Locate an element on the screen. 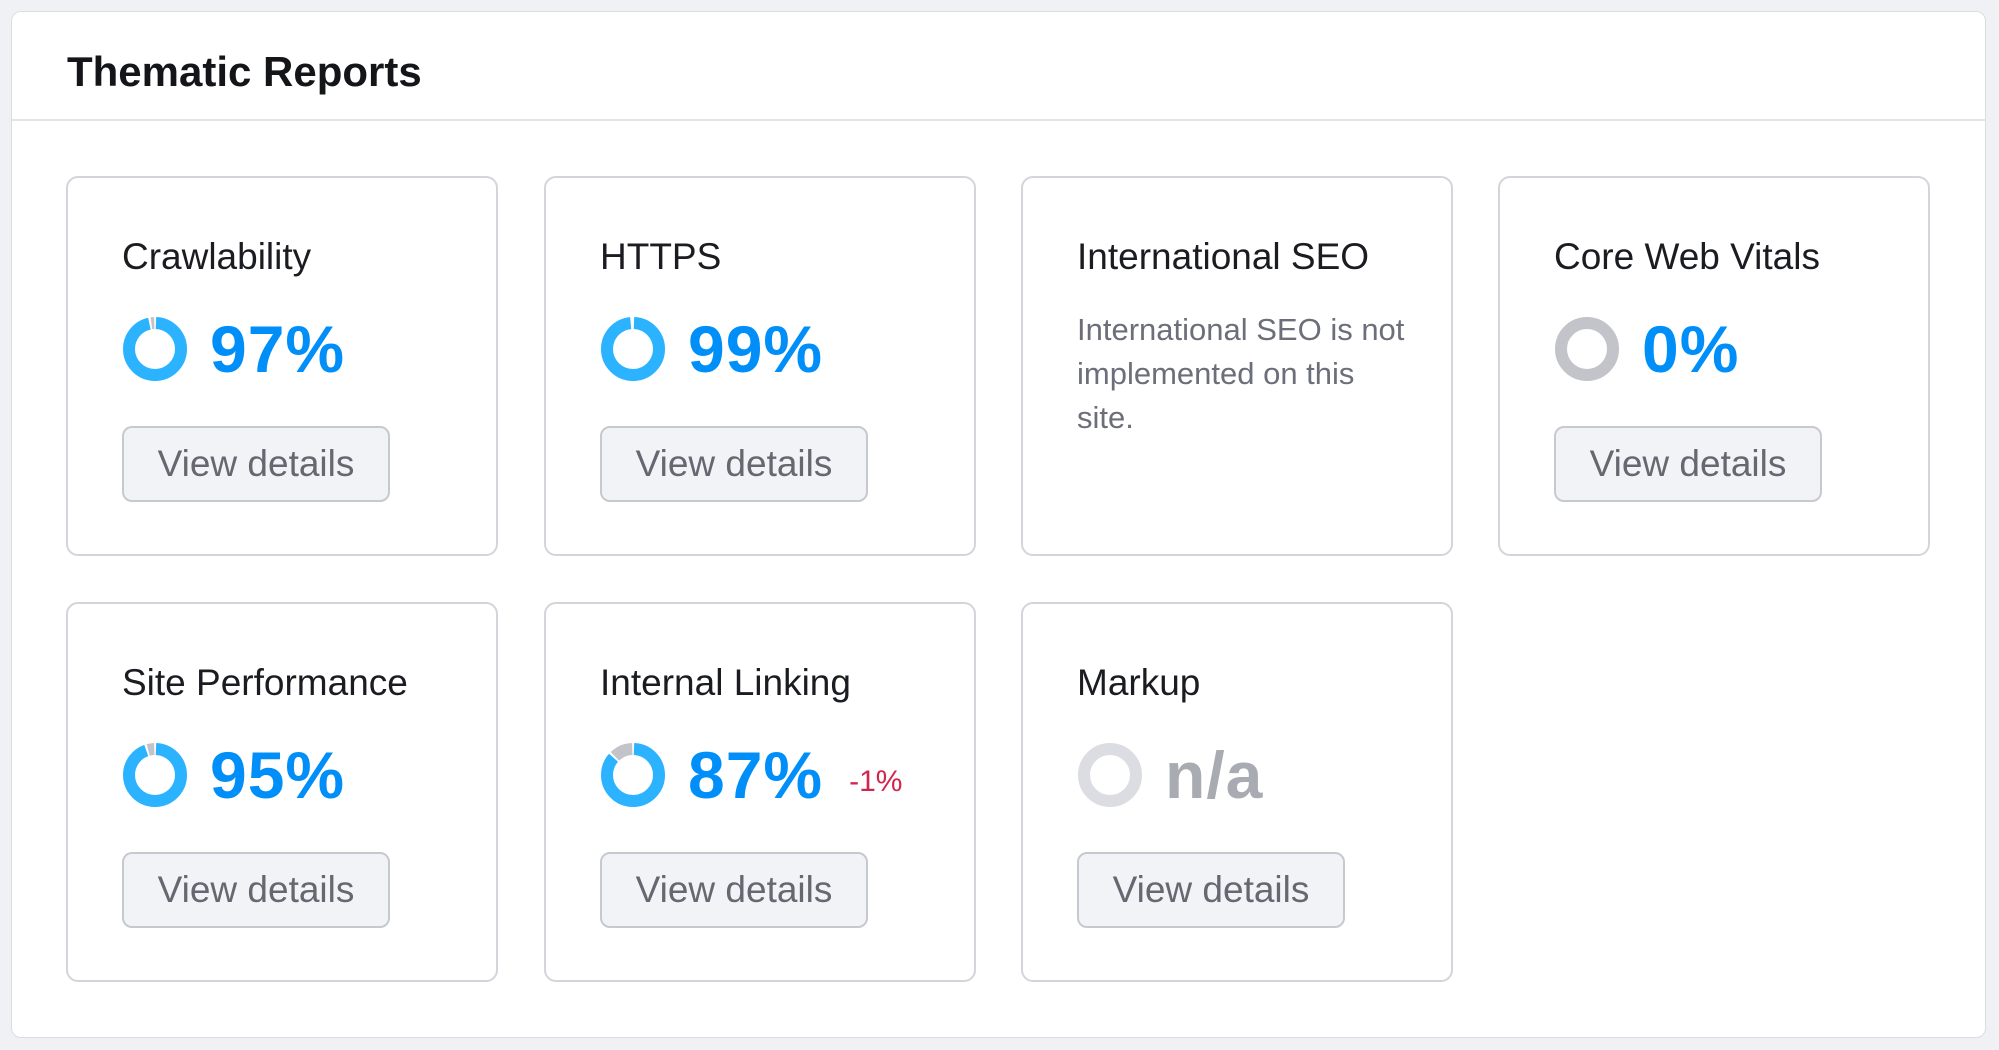  score-value: 97% is located at coordinates (278, 349).